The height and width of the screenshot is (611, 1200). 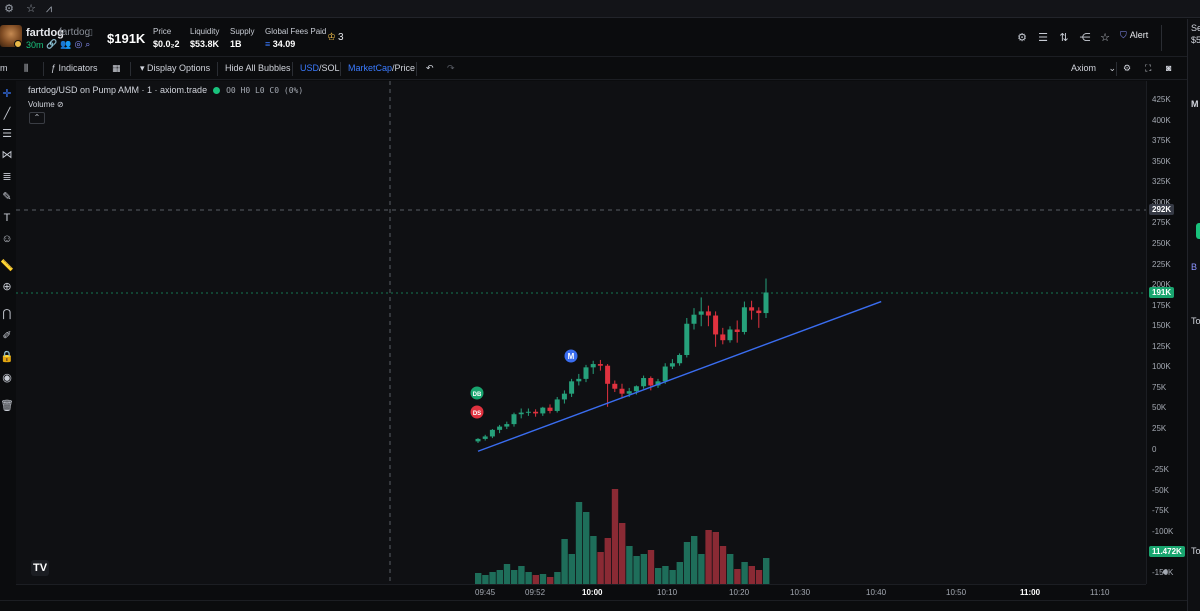 What do you see at coordinates (26, 68) in the screenshot?
I see `candle-type-icon: ⫼` at bounding box center [26, 68].